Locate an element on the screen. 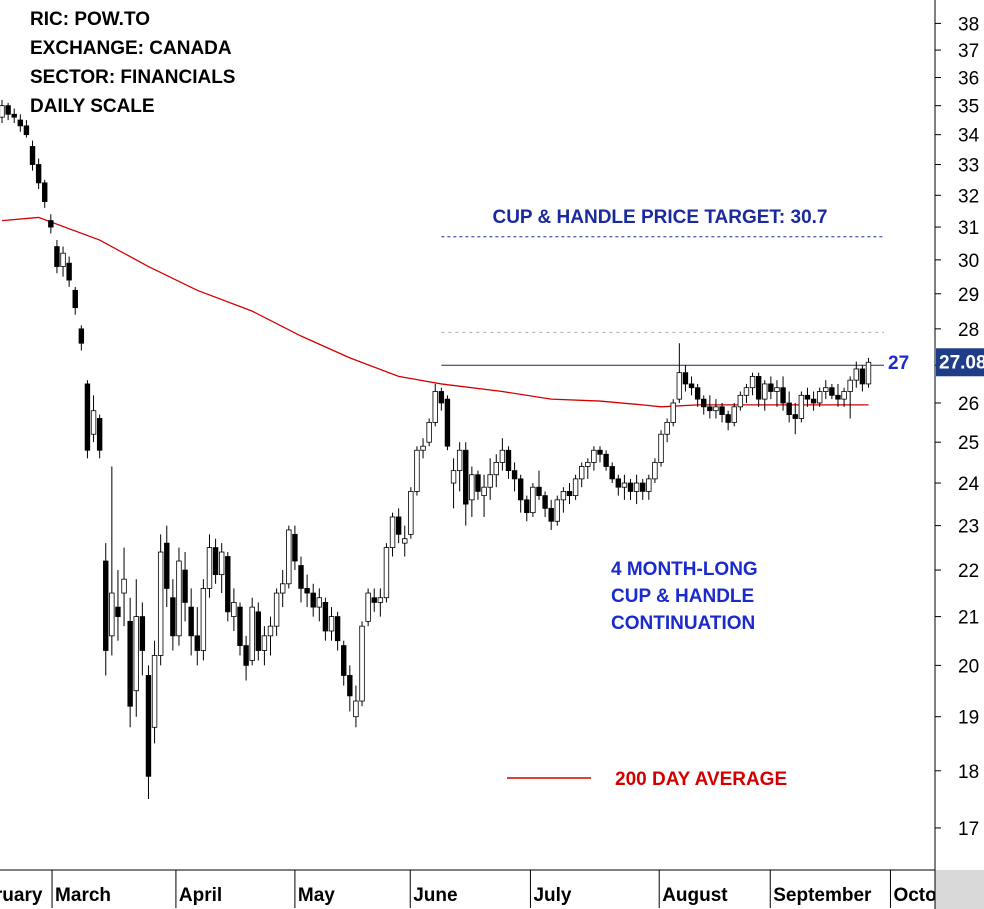 The width and height of the screenshot is (984, 909). y-tick-label: 34 is located at coordinates (969, 136).